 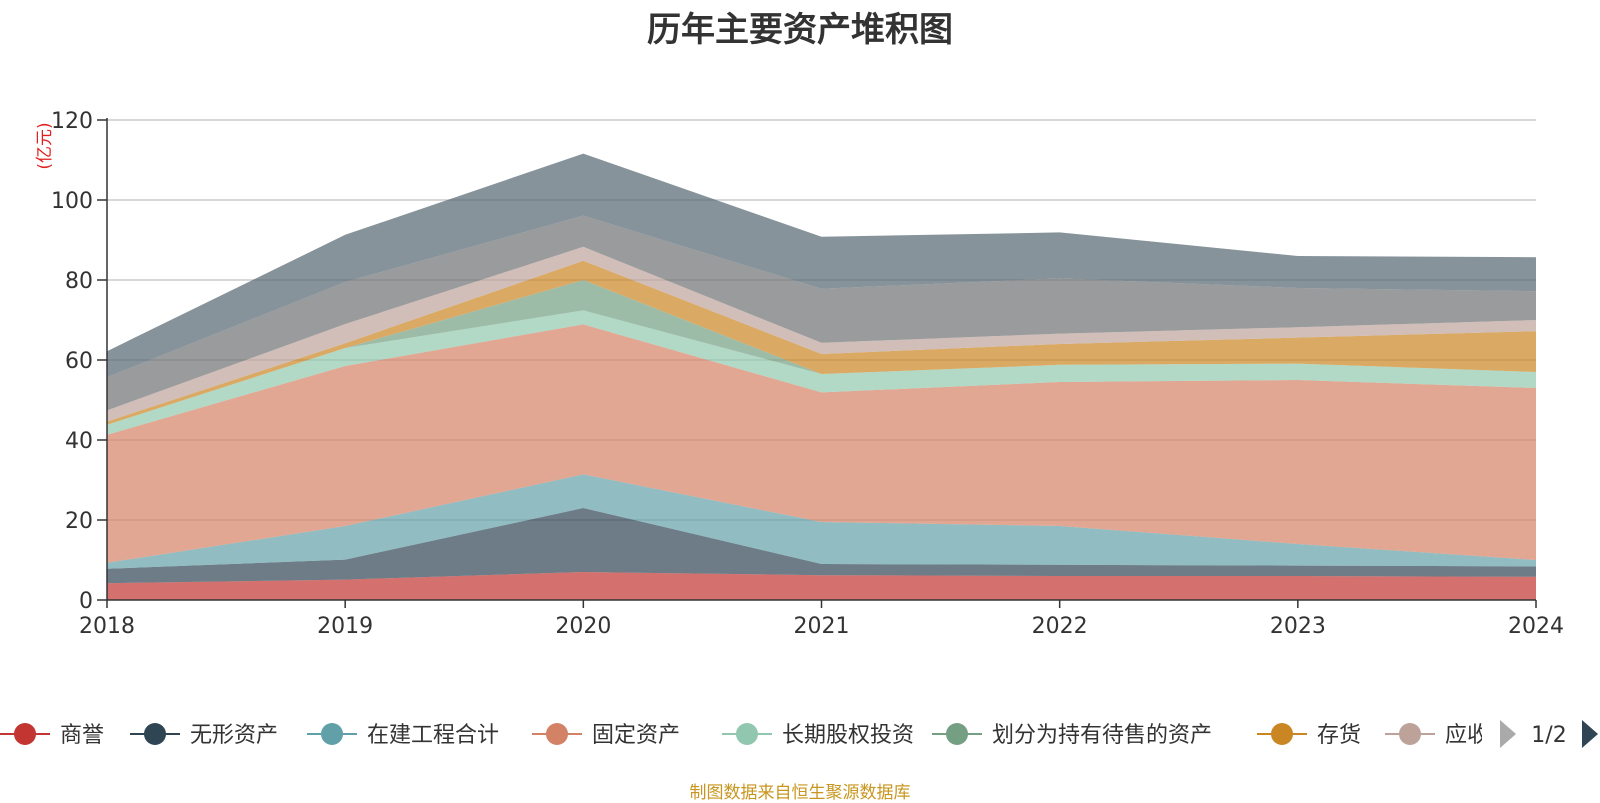 What do you see at coordinates (583, 626) in the screenshot?
I see `x-tick-label: 2020` at bounding box center [583, 626].